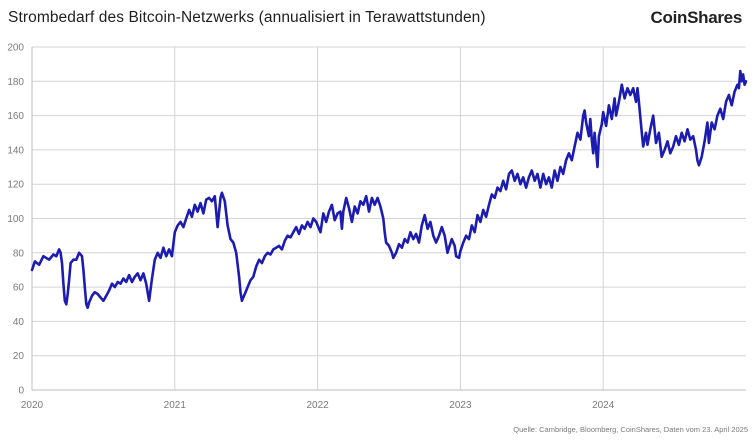  I want to click on y-tick-label: 100, so click(15, 219).